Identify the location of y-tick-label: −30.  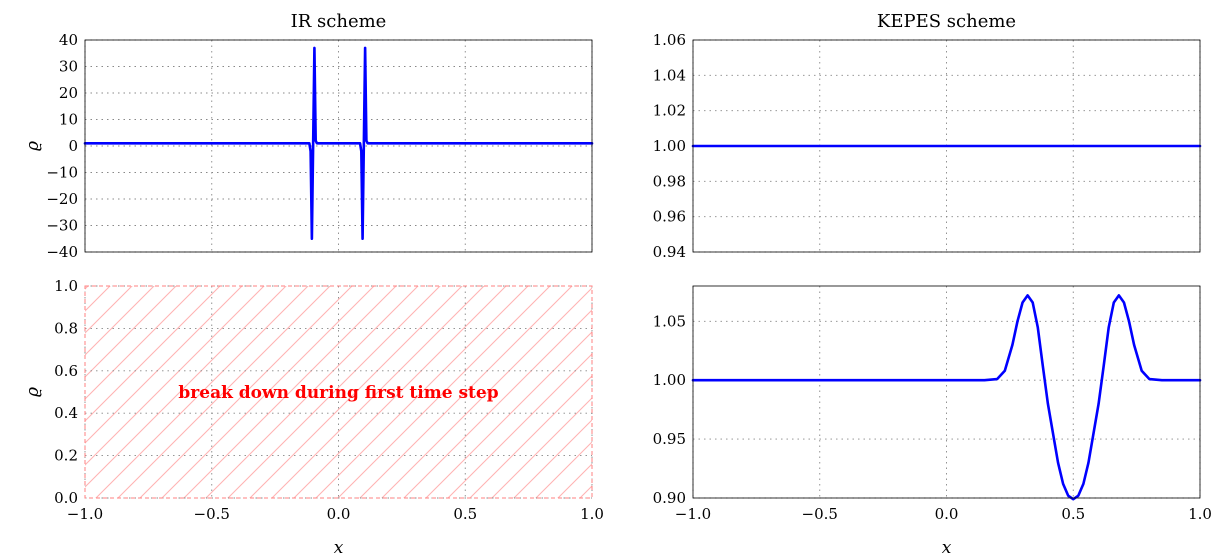
(62, 226).